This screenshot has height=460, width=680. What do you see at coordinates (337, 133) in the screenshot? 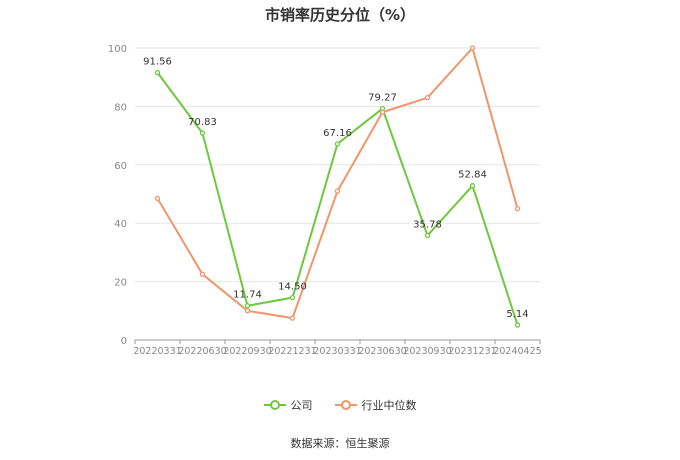
I see `data-label: 67.16` at bounding box center [337, 133].